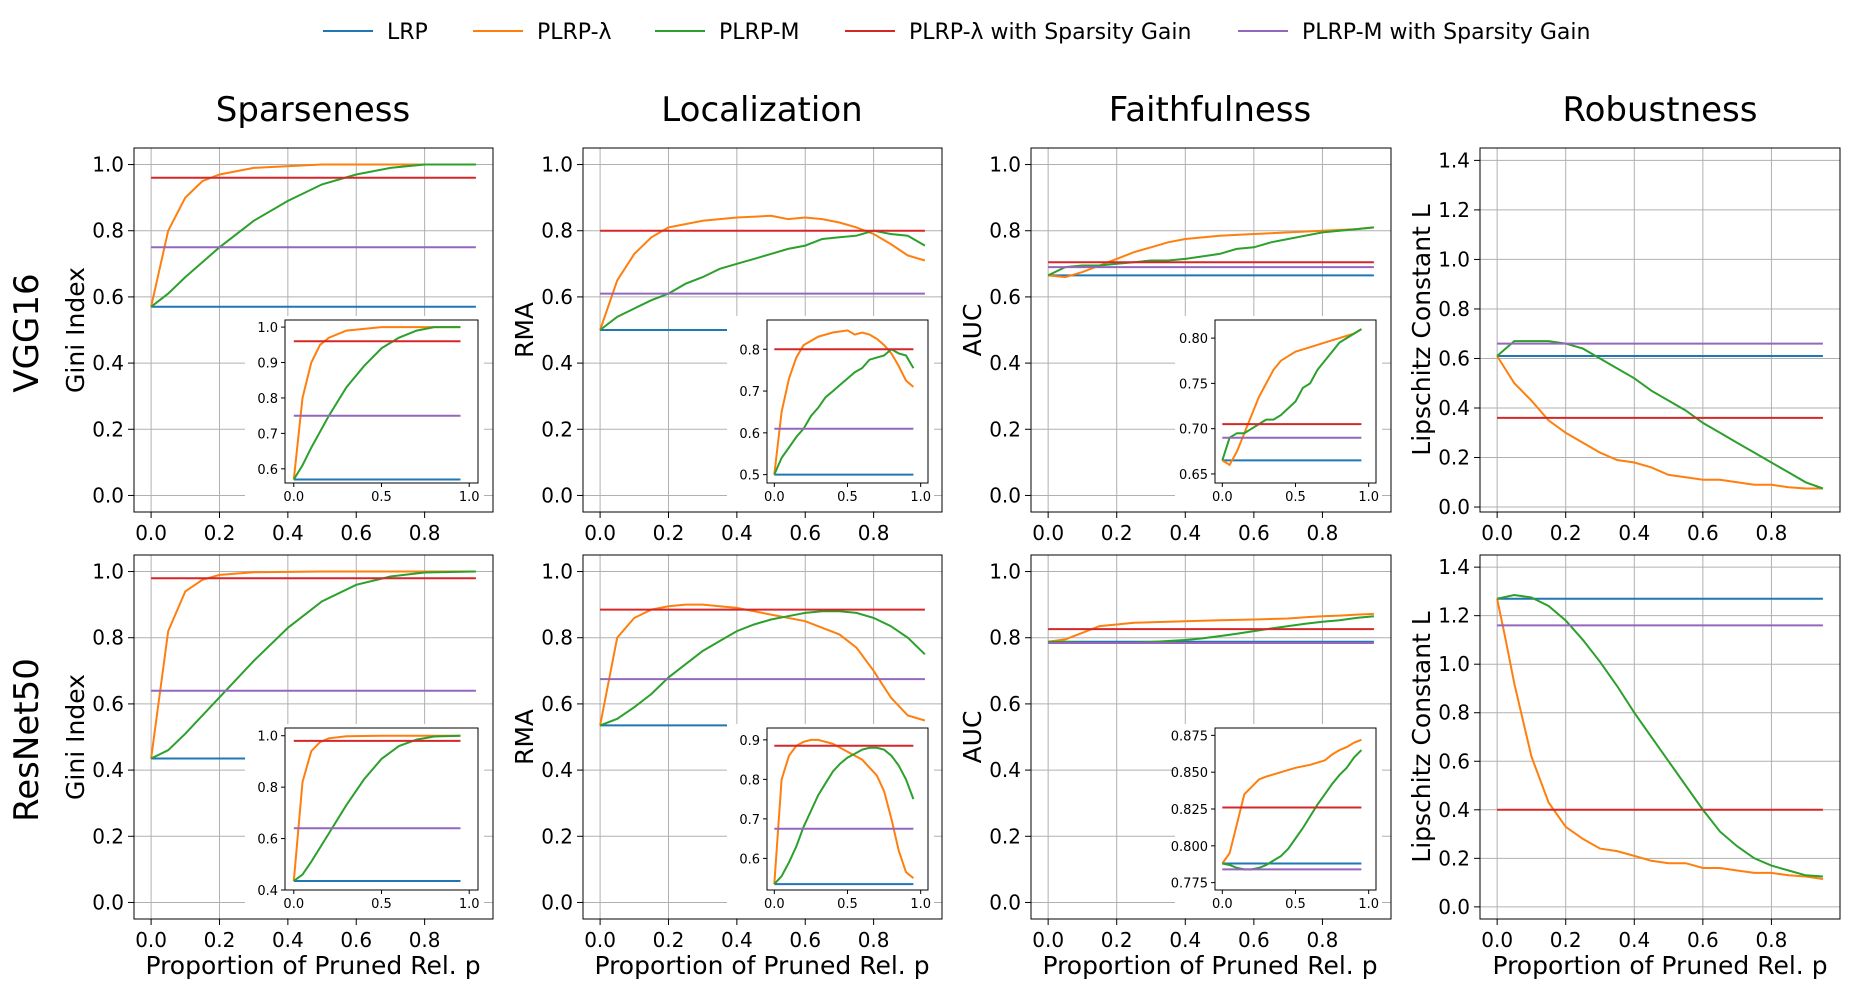 This screenshot has width=1849, height=991. I want to click on inset-y-tick-label: 0.65, so click(1193, 475).